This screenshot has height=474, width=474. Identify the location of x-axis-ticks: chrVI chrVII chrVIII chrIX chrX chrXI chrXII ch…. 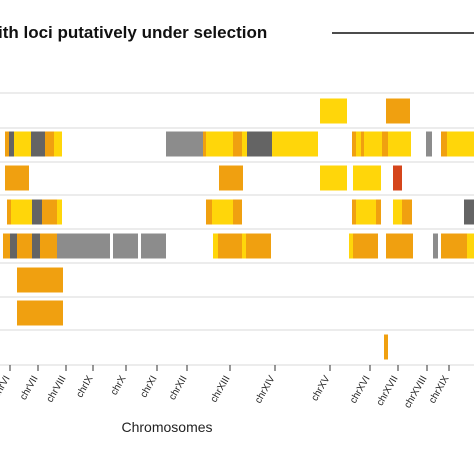
(226, 387).